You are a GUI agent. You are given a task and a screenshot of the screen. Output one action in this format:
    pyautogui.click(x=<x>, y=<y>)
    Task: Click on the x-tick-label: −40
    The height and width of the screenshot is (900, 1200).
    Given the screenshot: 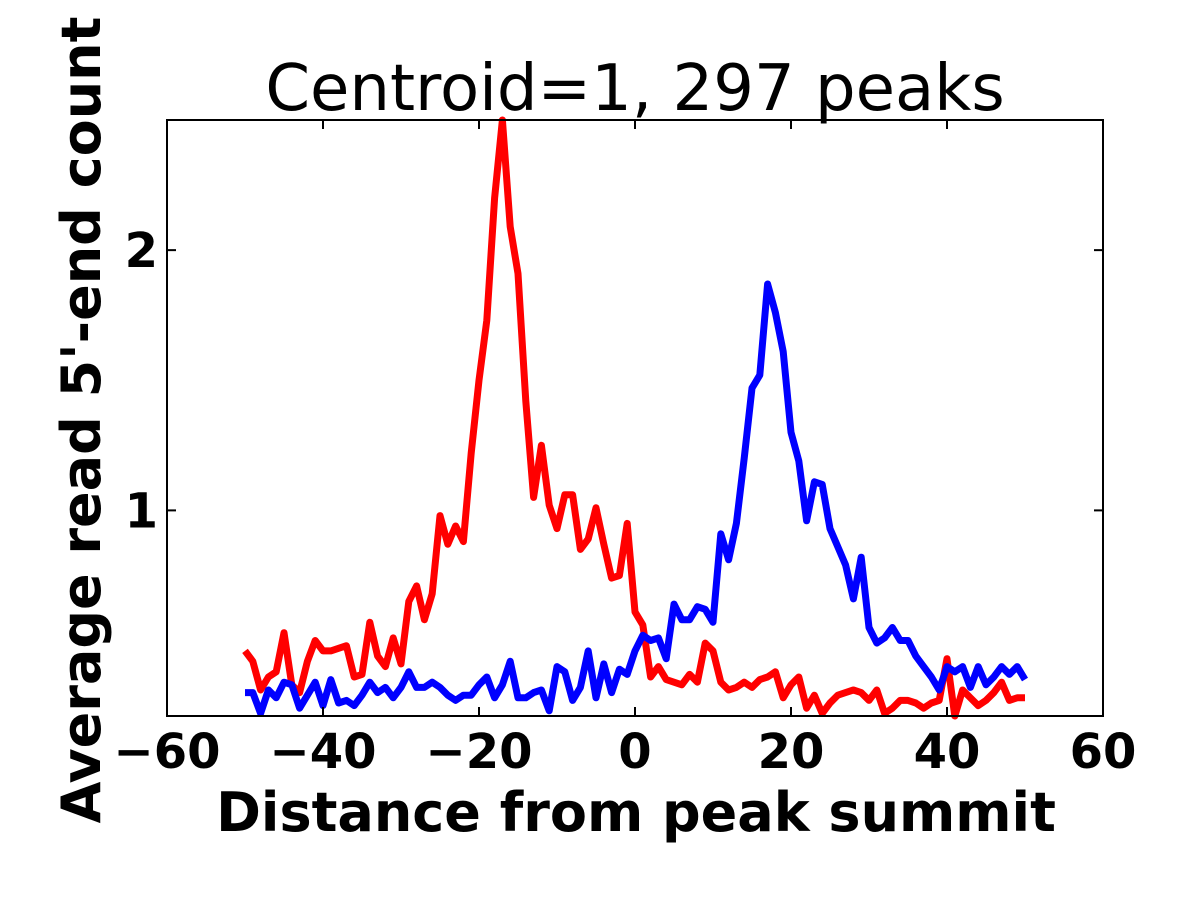 What is the action you would take?
    pyautogui.click(x=322, y=752)
    